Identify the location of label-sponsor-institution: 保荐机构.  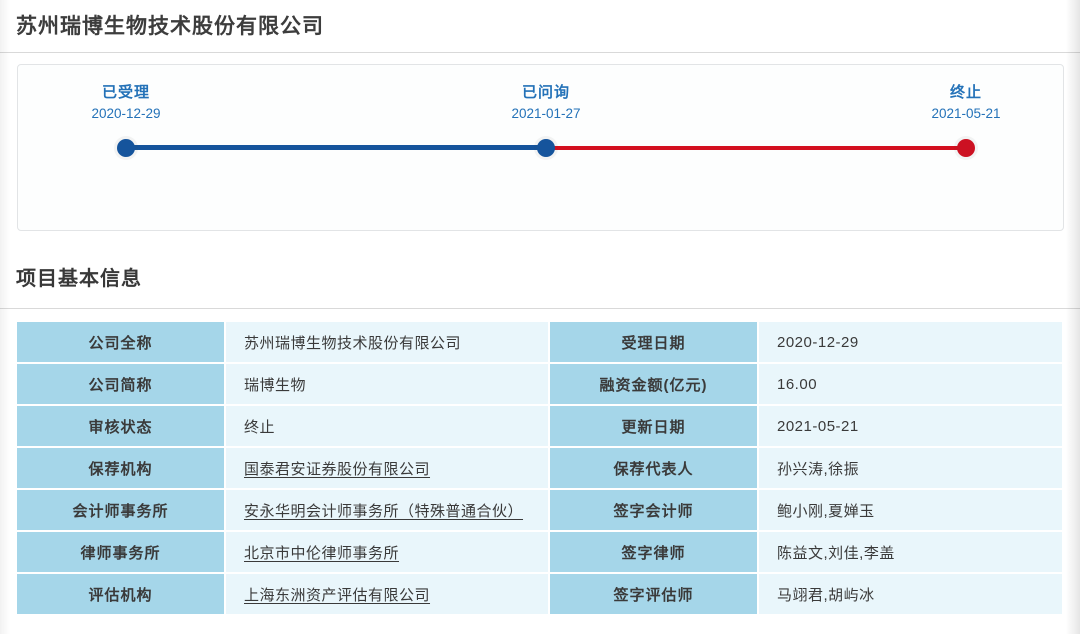
(120, 468).